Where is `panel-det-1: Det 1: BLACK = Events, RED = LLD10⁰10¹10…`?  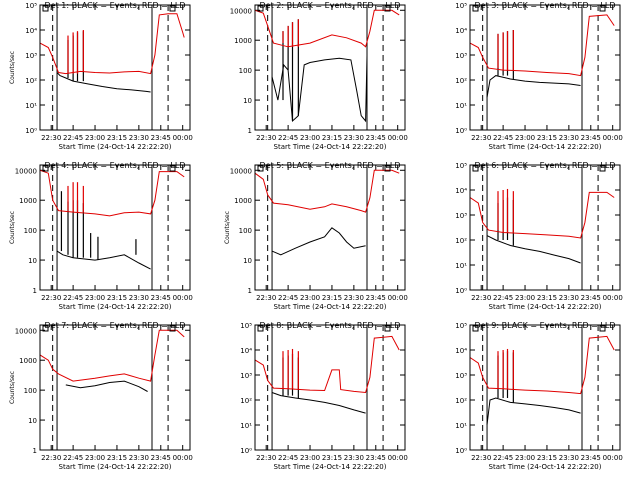 panel-det-1: Det 1: BLACK = Events, RED = LLD10⁰10¹10… is located at coordinates (101, 76).